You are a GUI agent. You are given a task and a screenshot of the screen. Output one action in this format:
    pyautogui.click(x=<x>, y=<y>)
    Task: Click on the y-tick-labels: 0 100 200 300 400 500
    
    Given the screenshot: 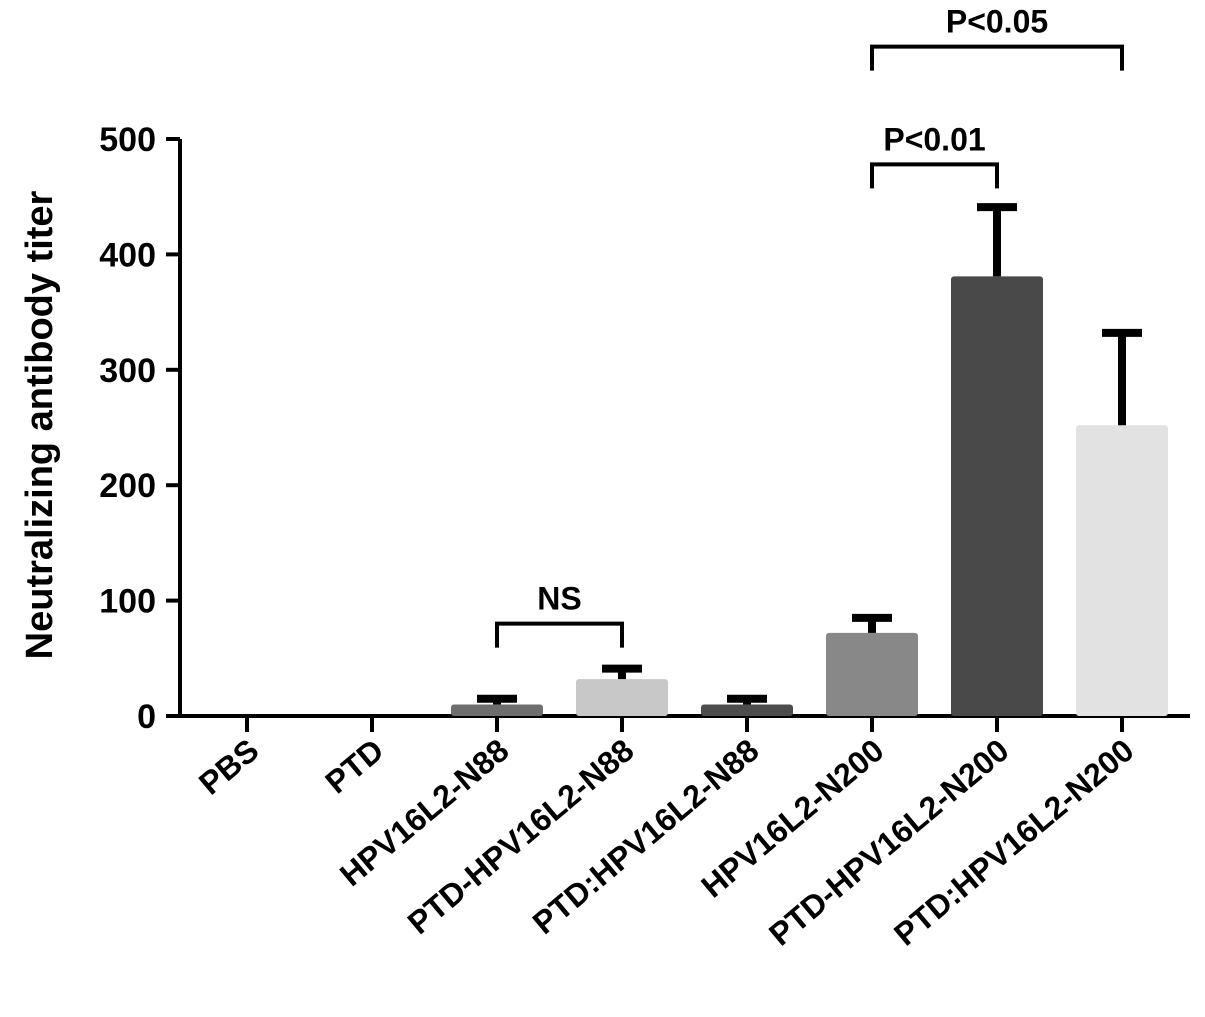 What is the action you would take?
    pyautogui.click(x=127, y=428)
    